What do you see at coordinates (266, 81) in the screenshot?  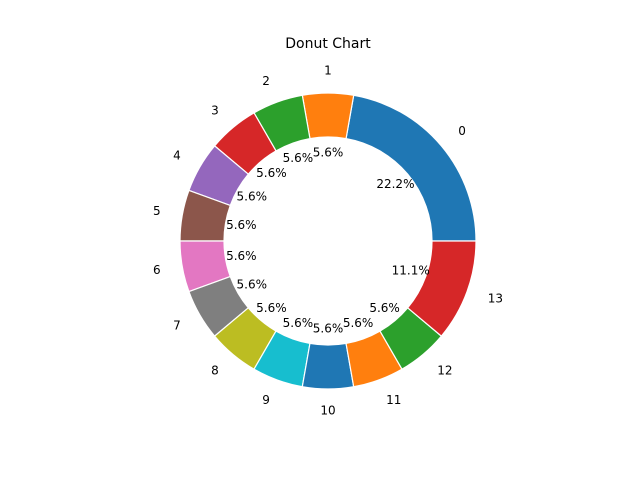 I see `category-label-2: 2` at bounding box center [266, 81].